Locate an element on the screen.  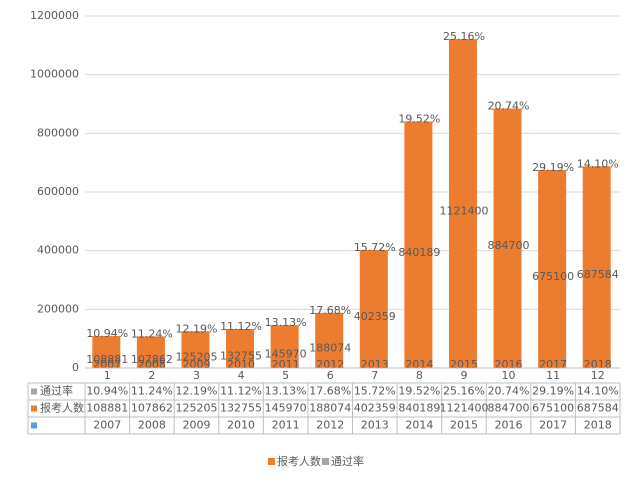
rate-label: 19.52% is located at coordinates (419, 119).